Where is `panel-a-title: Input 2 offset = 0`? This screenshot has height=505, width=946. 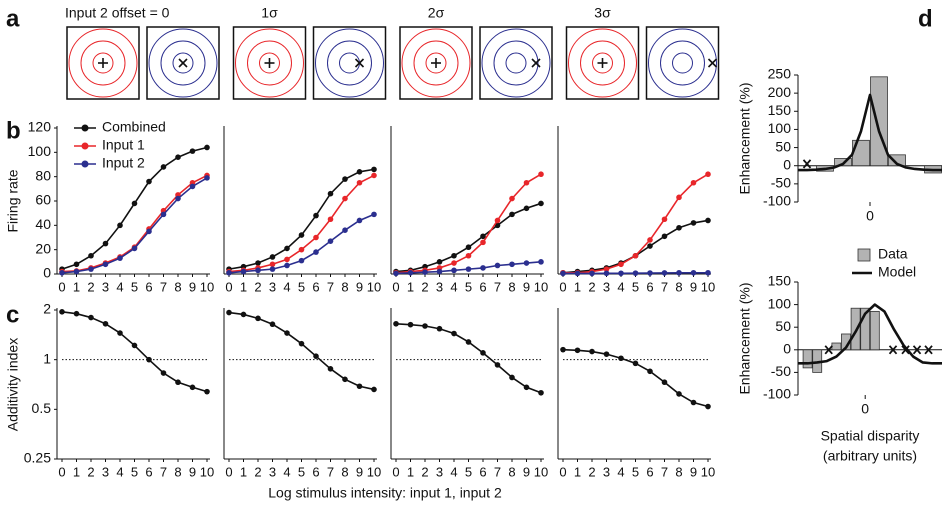
panel-a-title: Input 2 offset = 0 is located at coordinates (117, 13).